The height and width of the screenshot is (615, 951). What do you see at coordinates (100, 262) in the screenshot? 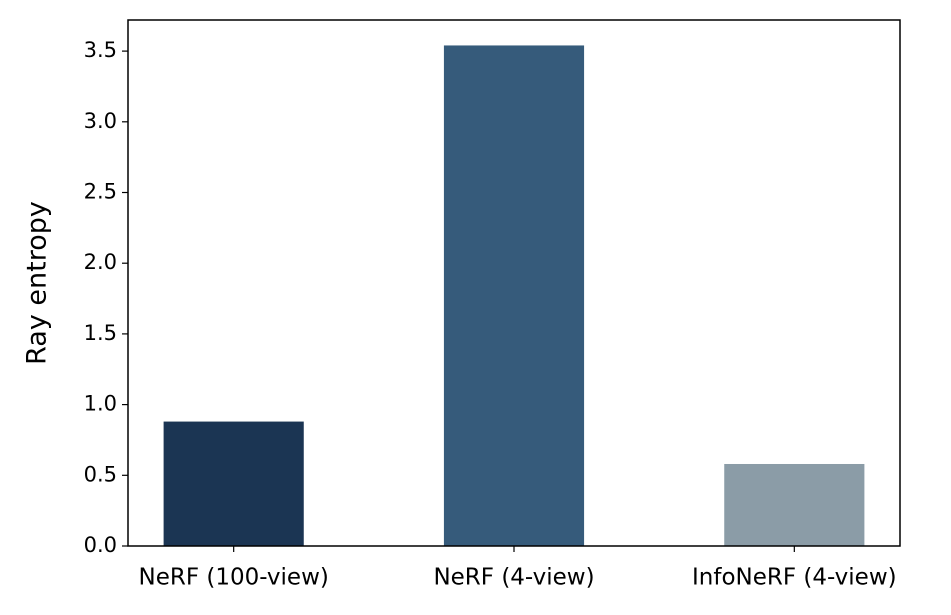
I see `y-tick-label: 2.0` at bounding box center [100, 262].